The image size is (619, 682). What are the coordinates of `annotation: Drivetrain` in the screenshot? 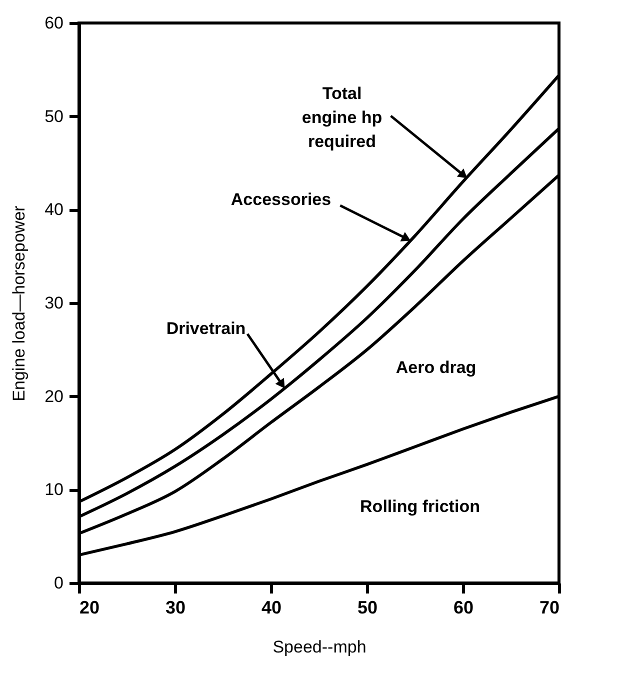 It's located at (206, 328).